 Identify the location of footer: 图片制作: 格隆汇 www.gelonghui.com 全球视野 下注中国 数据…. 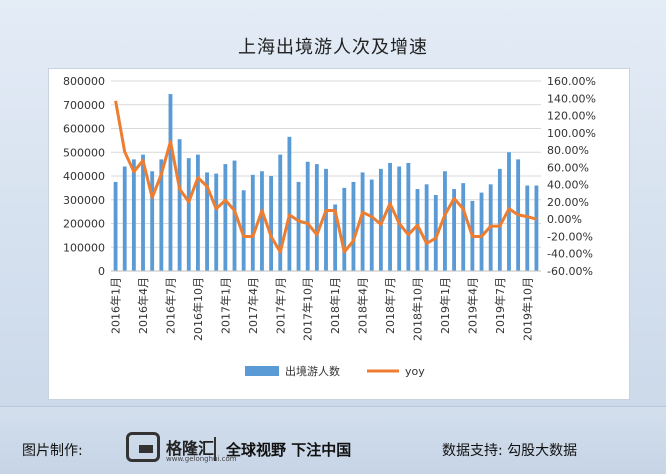
(333, 440).